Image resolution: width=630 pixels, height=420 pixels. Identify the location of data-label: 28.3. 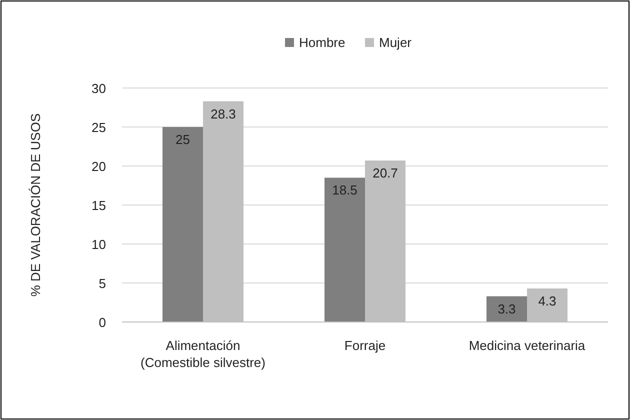
(223, 114).